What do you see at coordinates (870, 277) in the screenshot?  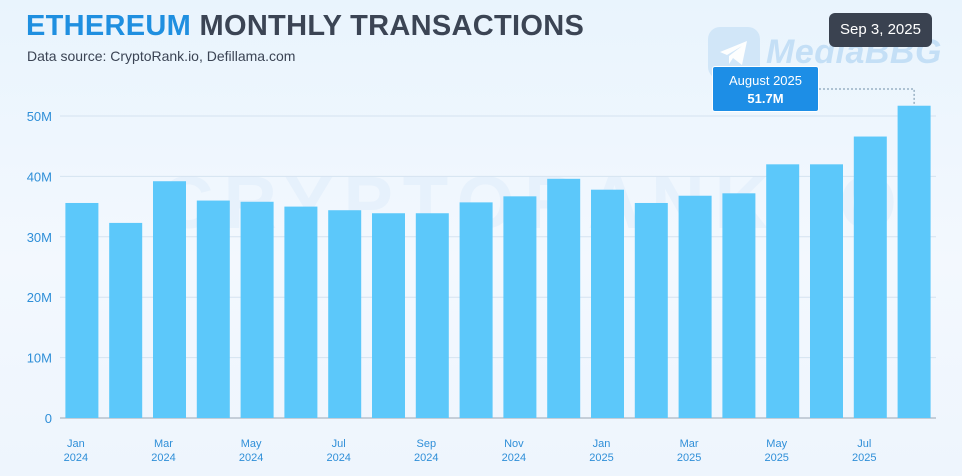 I see `bar-jul-2025` at bounding box center [870, 277].